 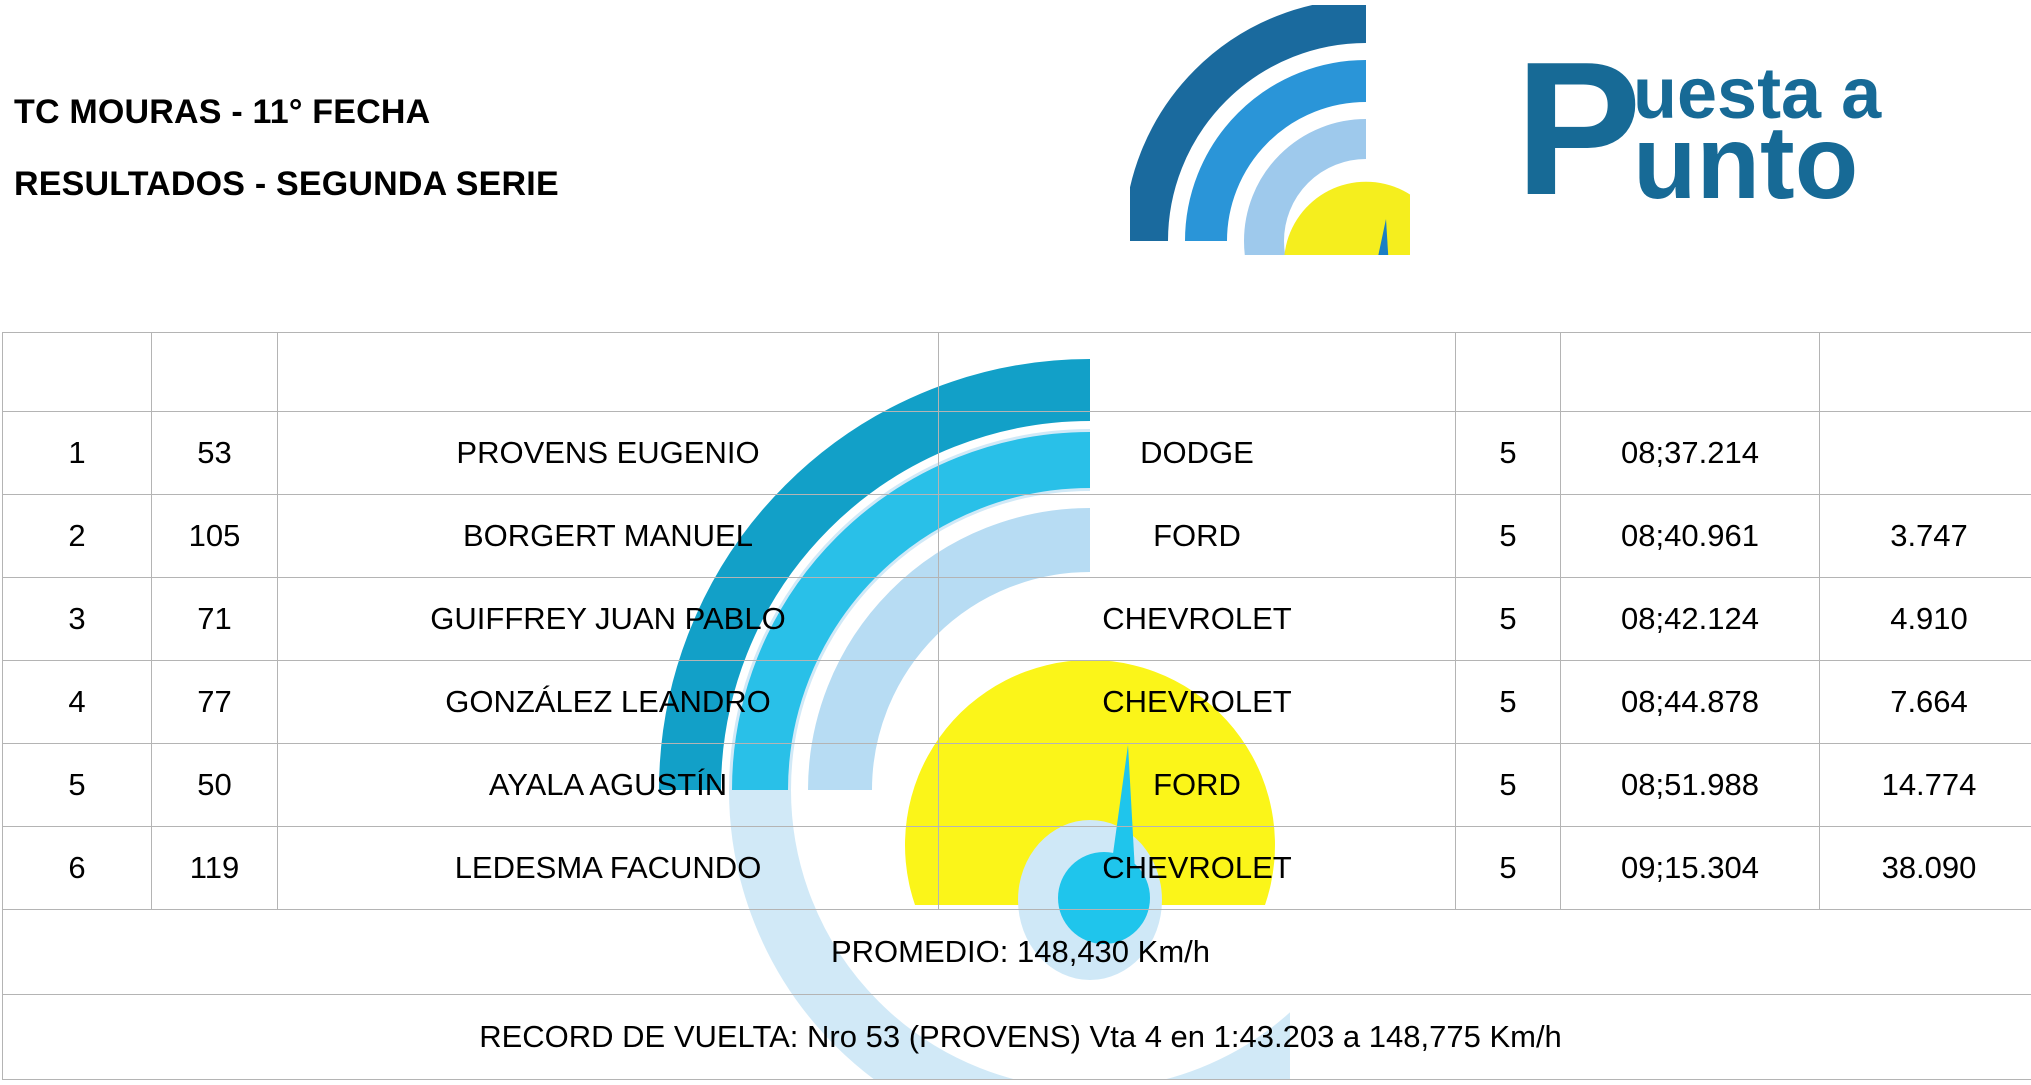 What do you see at coordinates (1690, 785) in the screenshot?
I see `cell-tiempo: 08;51.988` at bounding box center [1690, 785].